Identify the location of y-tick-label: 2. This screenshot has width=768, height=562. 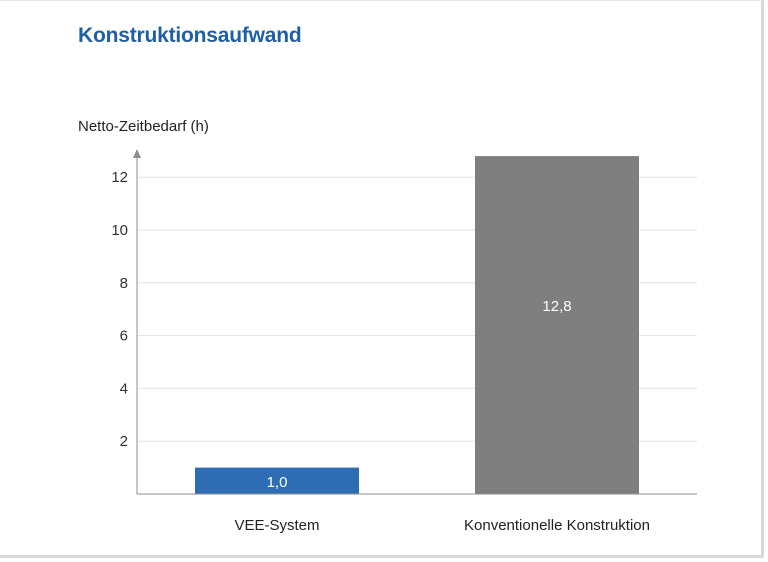
(124, 441).